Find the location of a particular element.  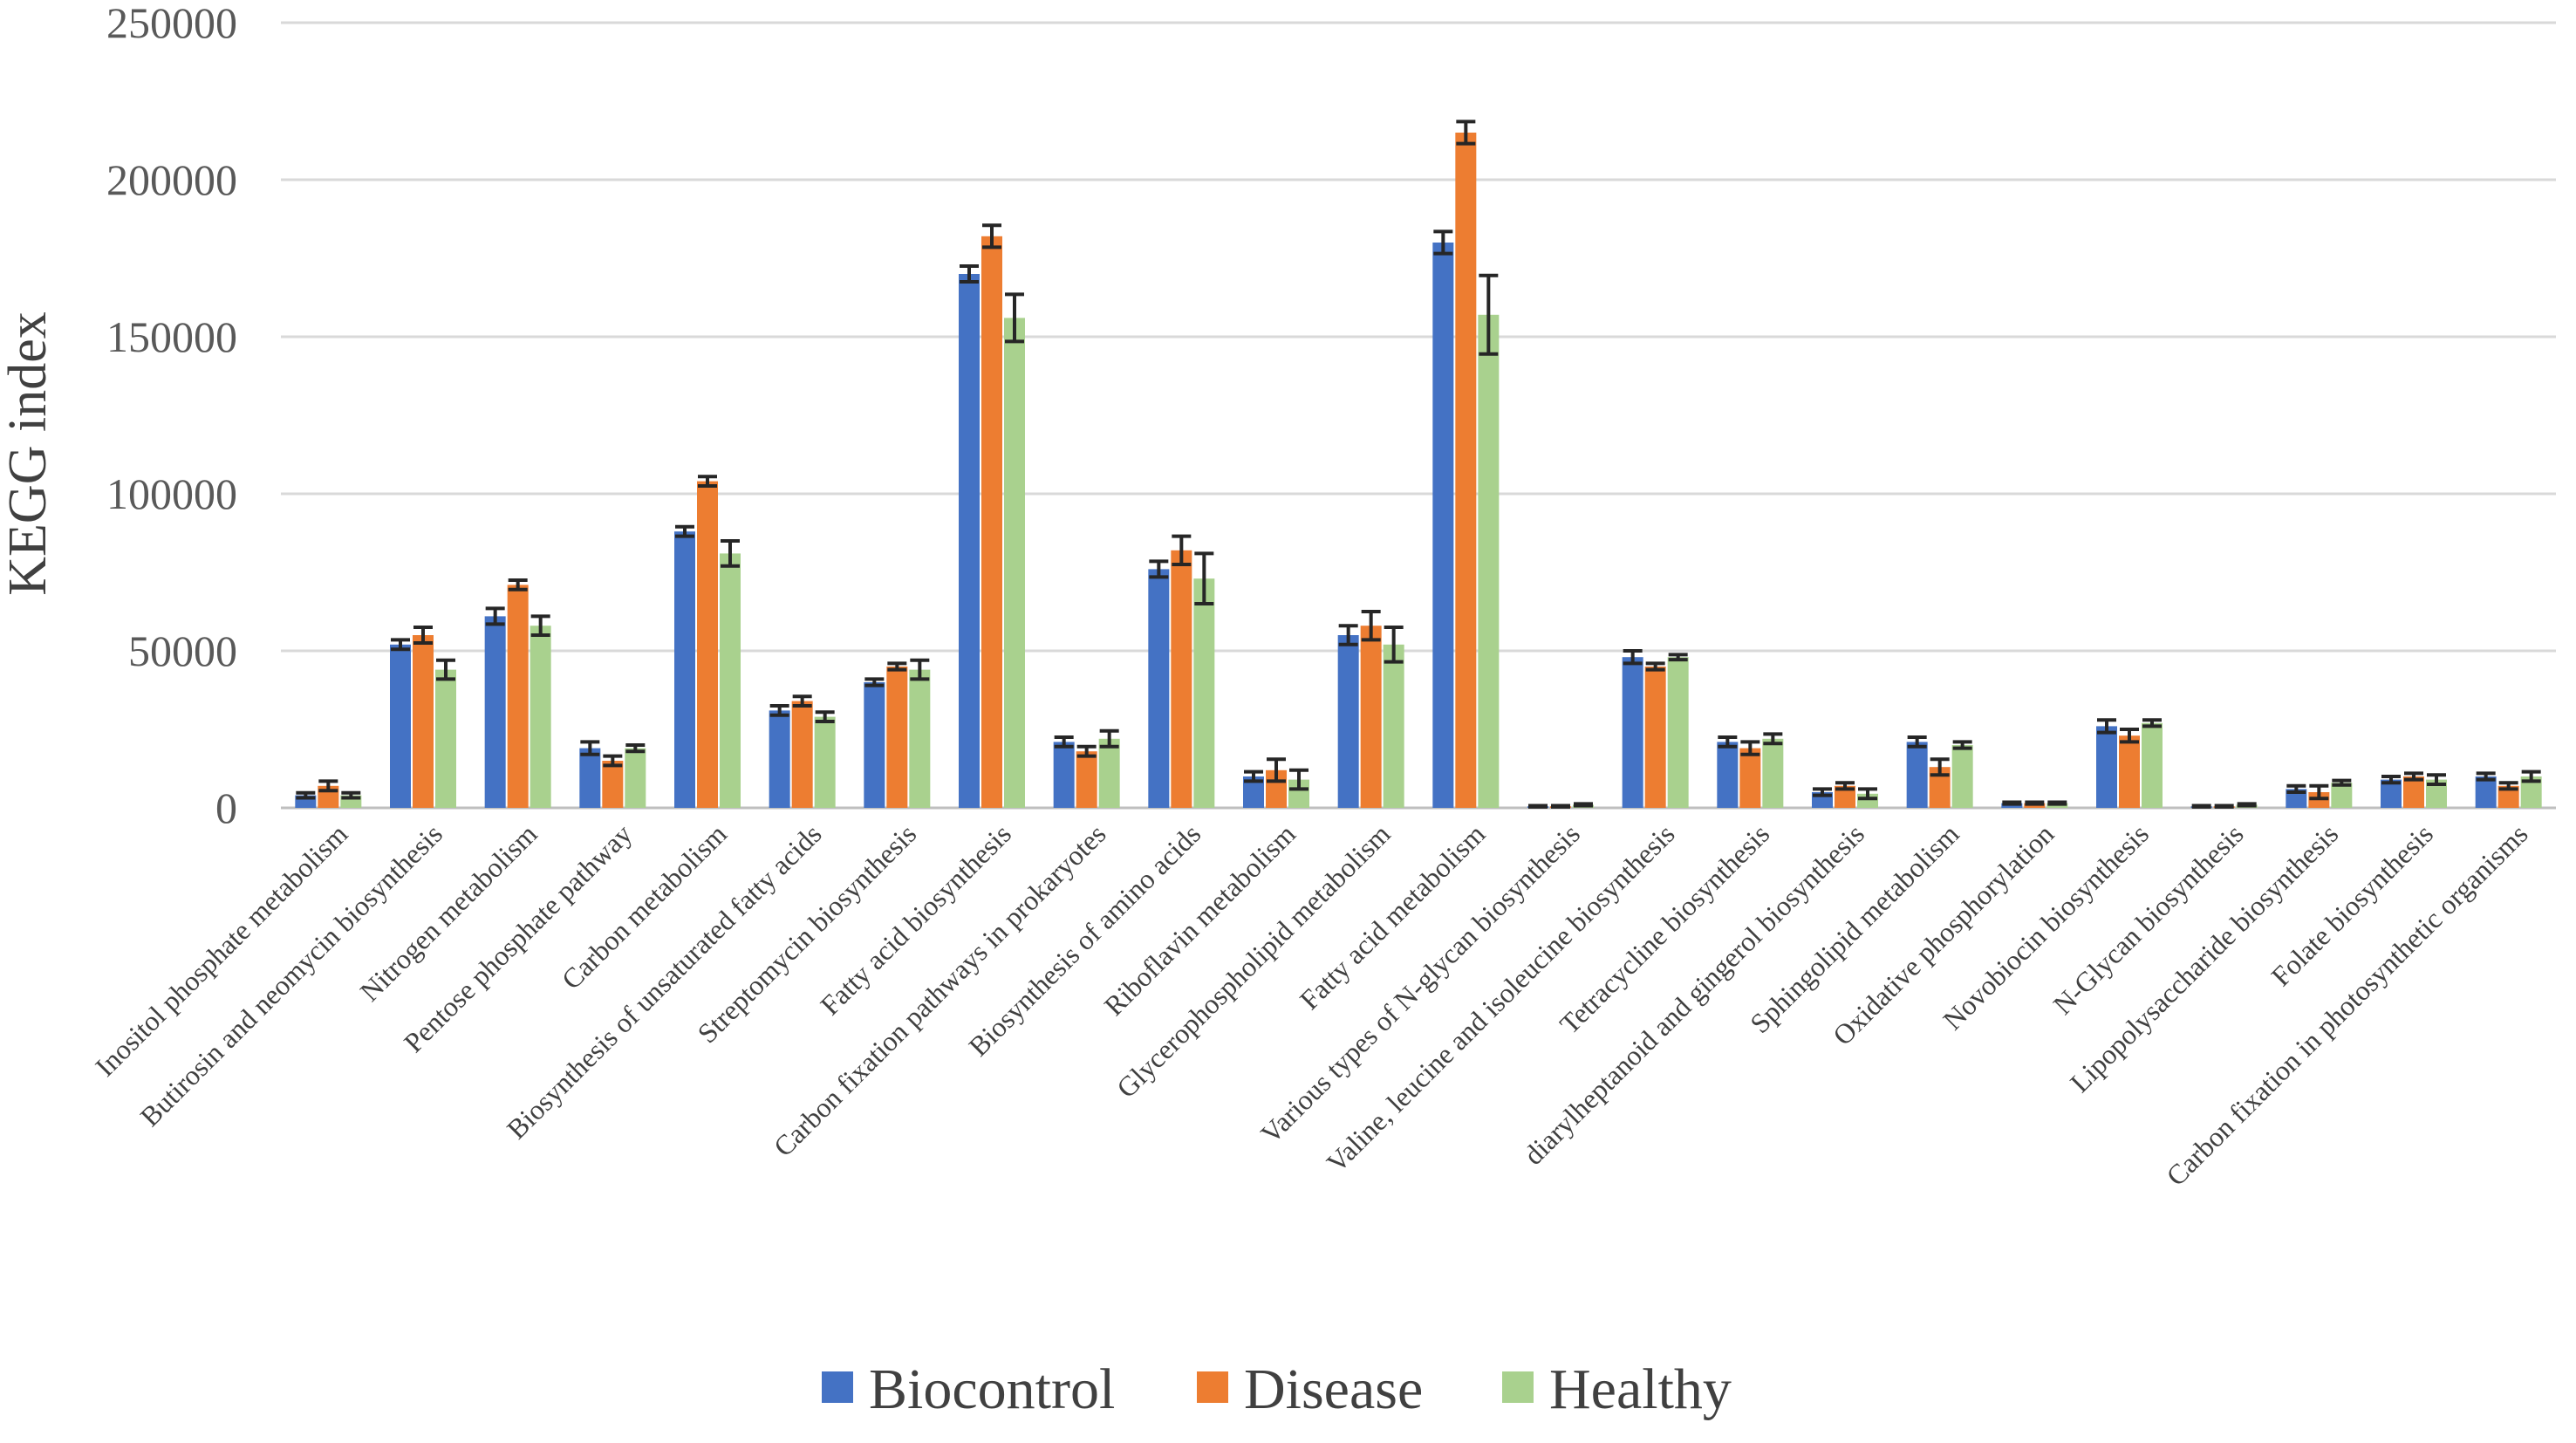

legend-label-disease: Disease is located at coordinates (1333, 1389).